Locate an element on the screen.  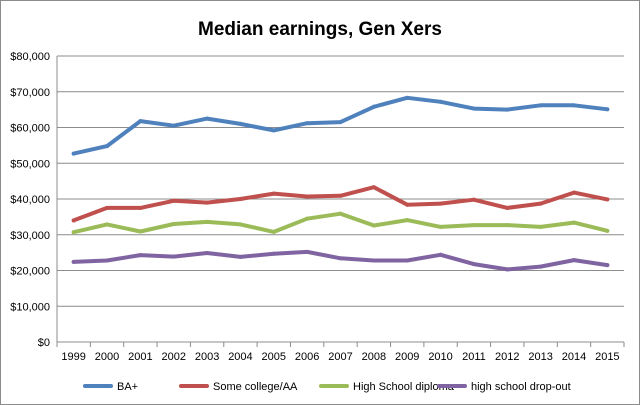
x-tick-label: 2011 is located at coordinates (474, 357).